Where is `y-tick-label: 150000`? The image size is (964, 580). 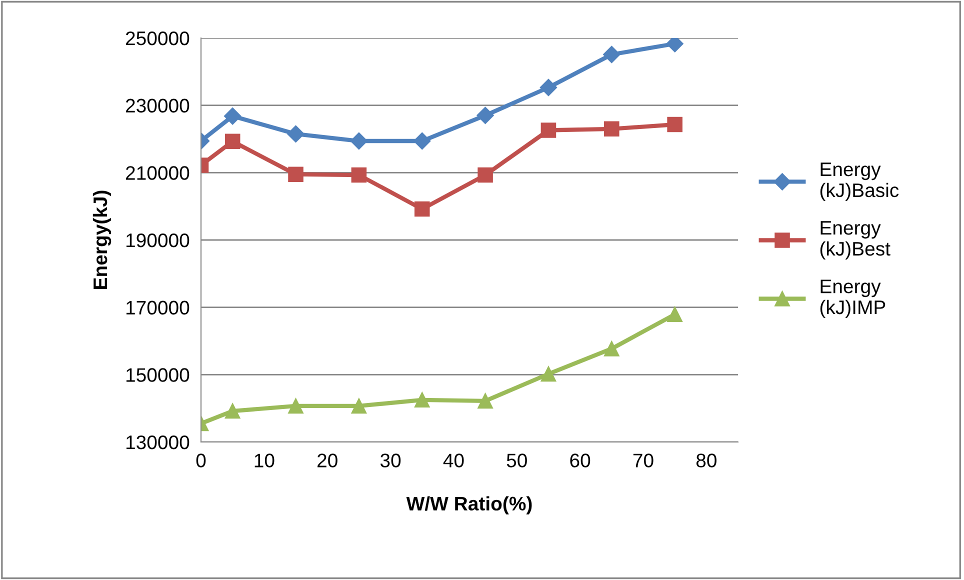 y-tick-label: 150000 is located at coordinates (158, 375).